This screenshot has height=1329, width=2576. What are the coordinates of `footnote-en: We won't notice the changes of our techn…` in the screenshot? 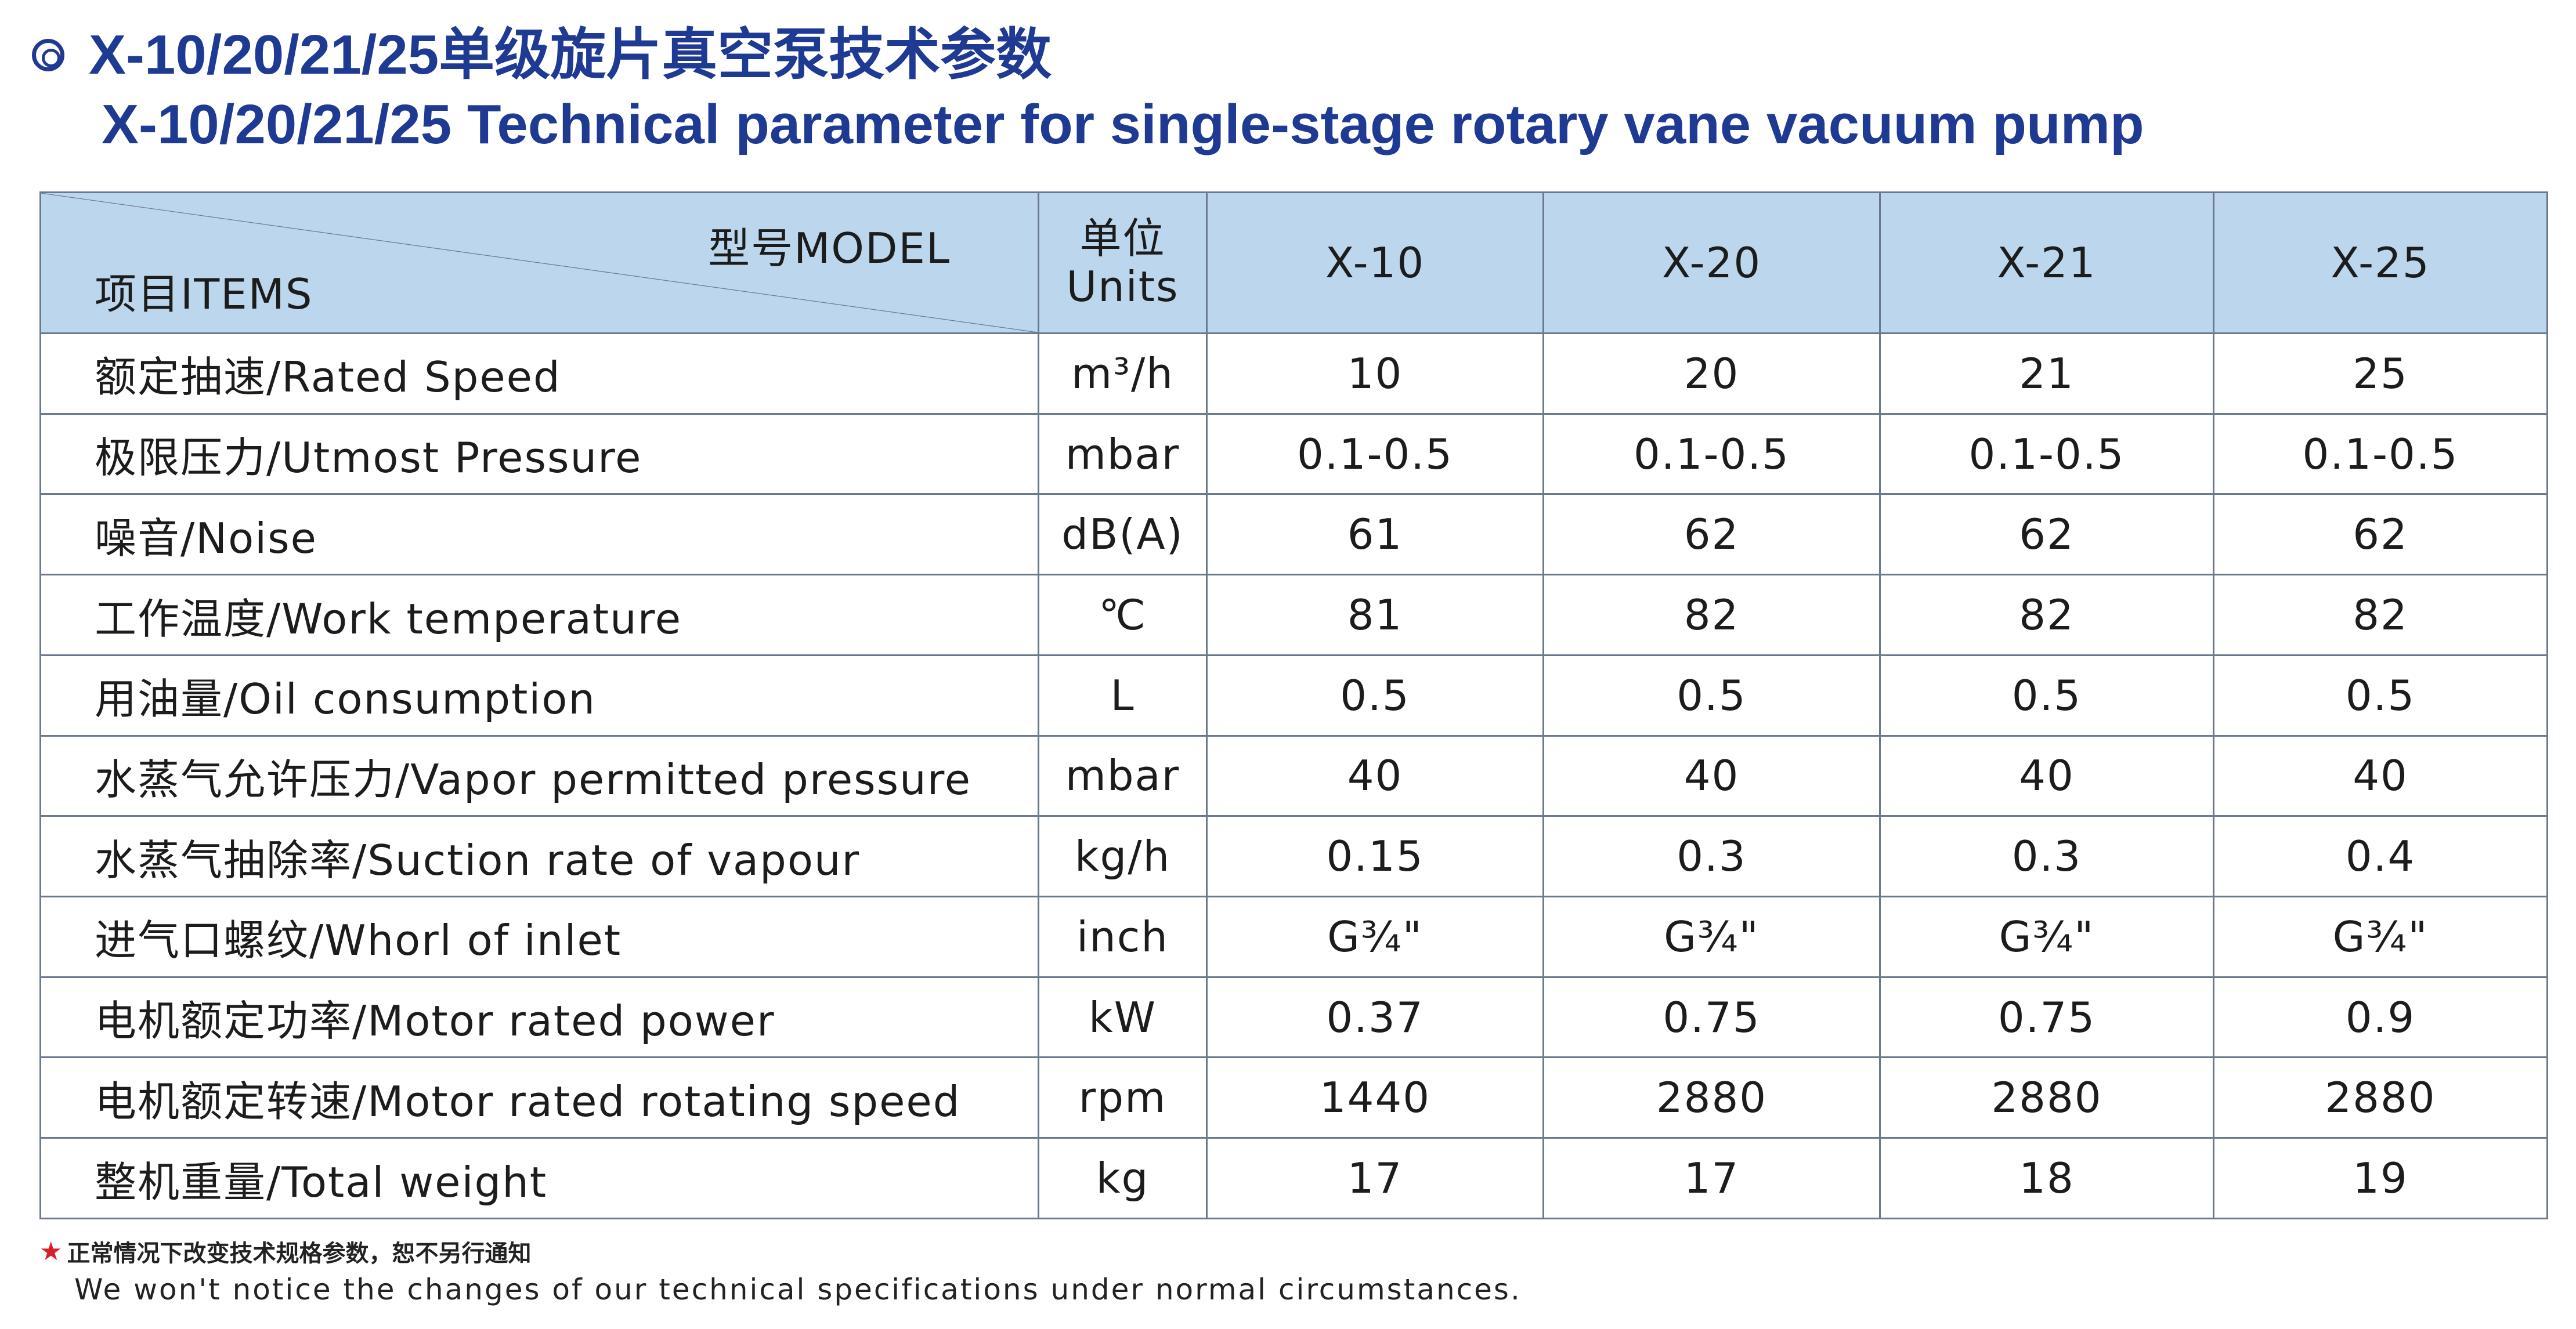 It's located at (798, 1289).